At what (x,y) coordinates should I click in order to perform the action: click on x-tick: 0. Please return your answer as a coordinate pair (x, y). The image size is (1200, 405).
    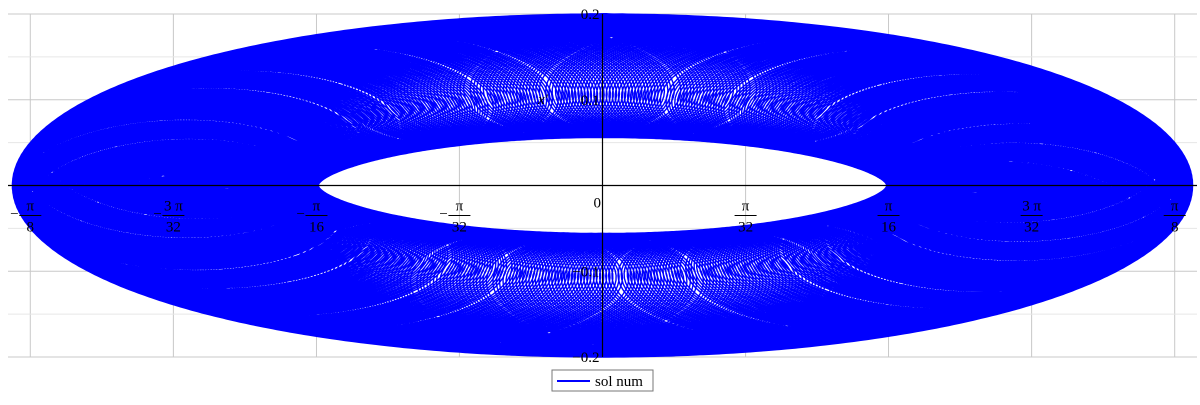
    Looking at the image, I should click on (598, 204).